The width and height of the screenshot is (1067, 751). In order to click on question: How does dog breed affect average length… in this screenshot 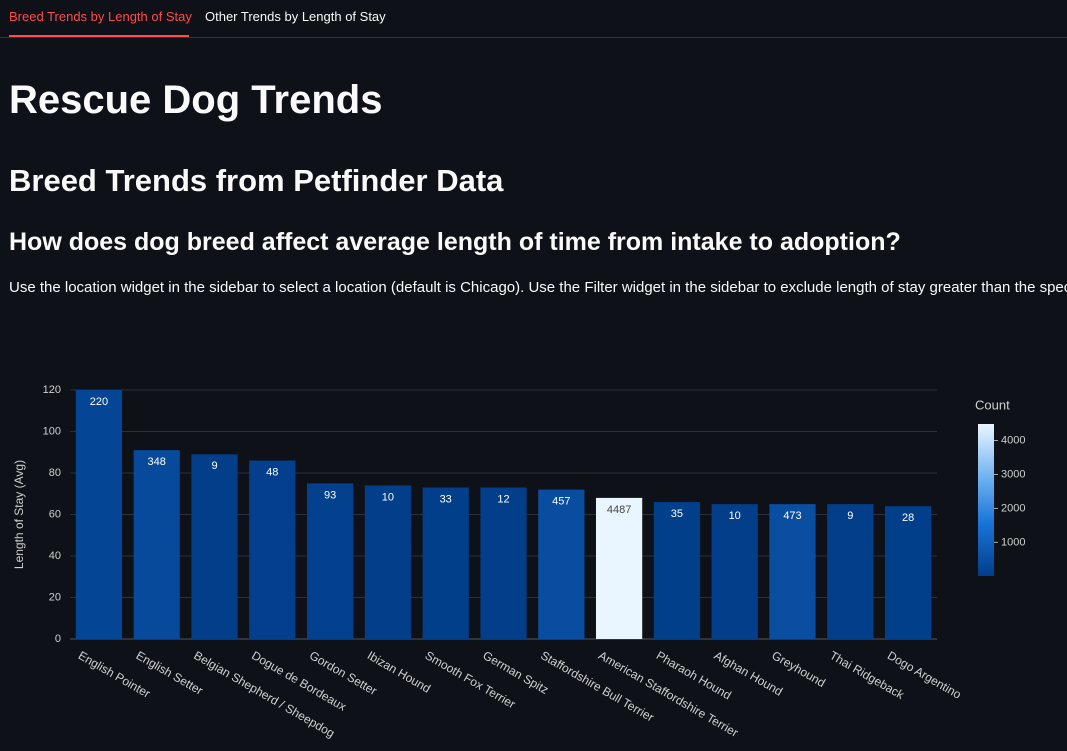, I will do `click(455, 242)`.